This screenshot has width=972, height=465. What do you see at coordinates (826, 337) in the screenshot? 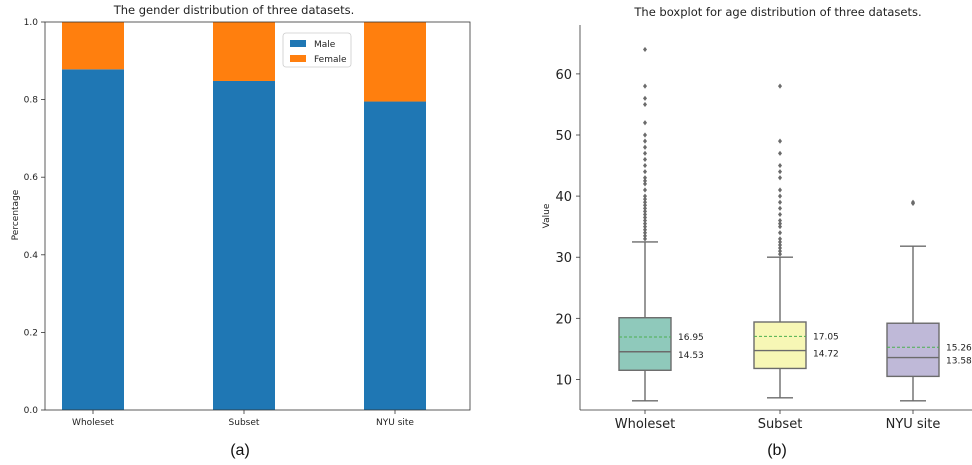
I see `mean-label: 17.05` at bounding box center [826, 337].